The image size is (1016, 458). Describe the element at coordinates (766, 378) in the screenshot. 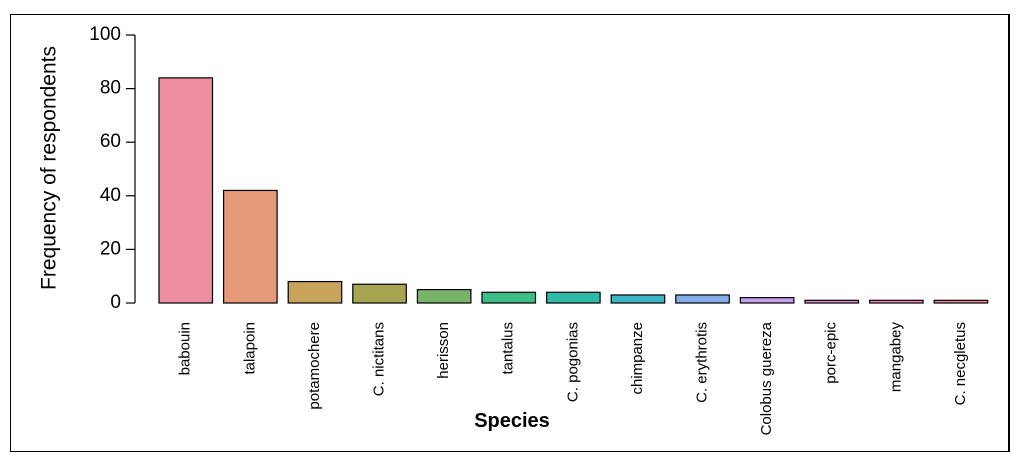

I see `x-tick-label: Colobus guereza` at that location.